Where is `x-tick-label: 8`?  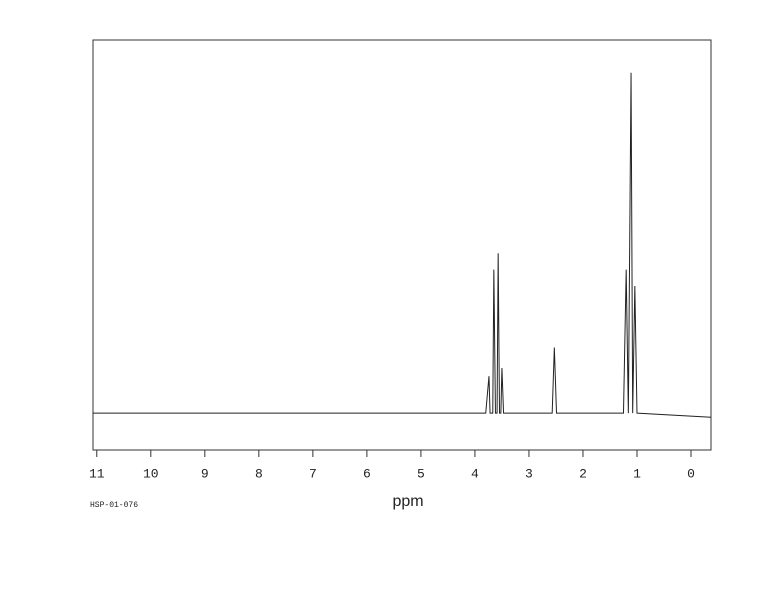
x-tick-label: 8 is located at coordinates (259, 473).